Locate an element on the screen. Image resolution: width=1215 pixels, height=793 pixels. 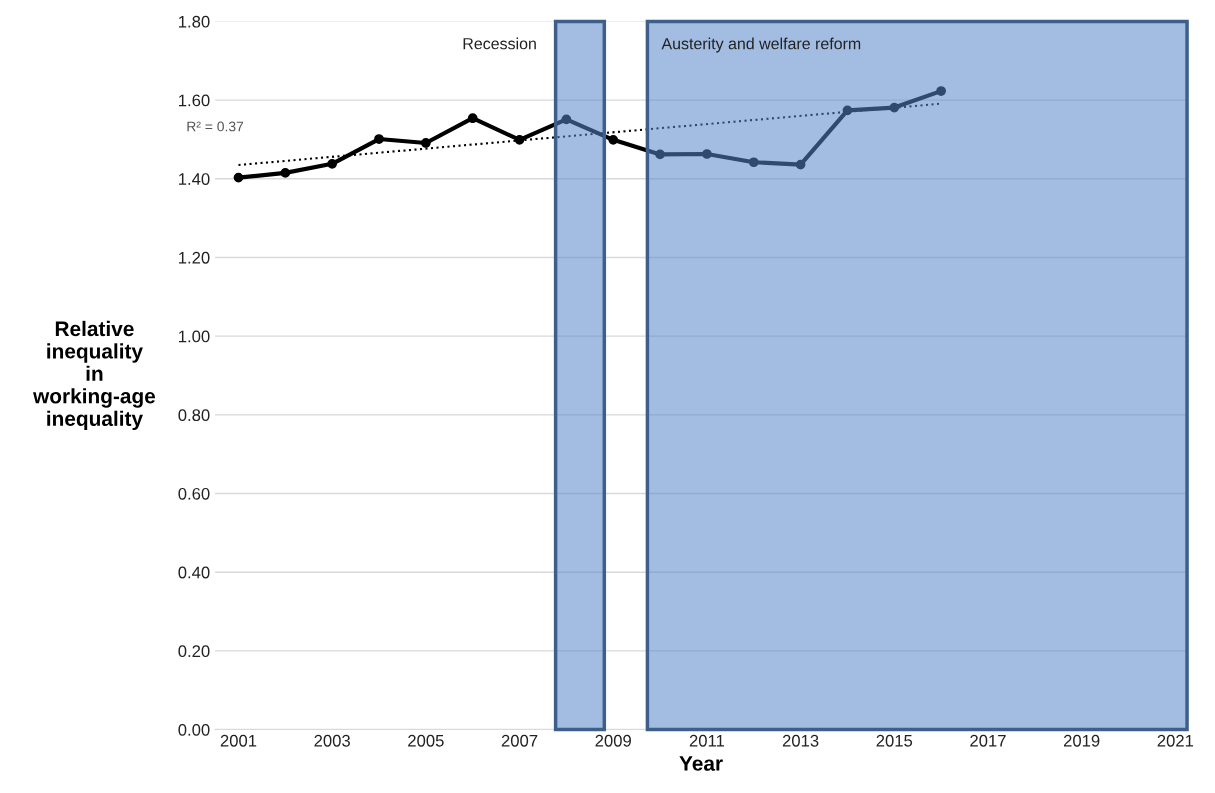
x-tick-label: 2005 is located at coordinates (426, 740).